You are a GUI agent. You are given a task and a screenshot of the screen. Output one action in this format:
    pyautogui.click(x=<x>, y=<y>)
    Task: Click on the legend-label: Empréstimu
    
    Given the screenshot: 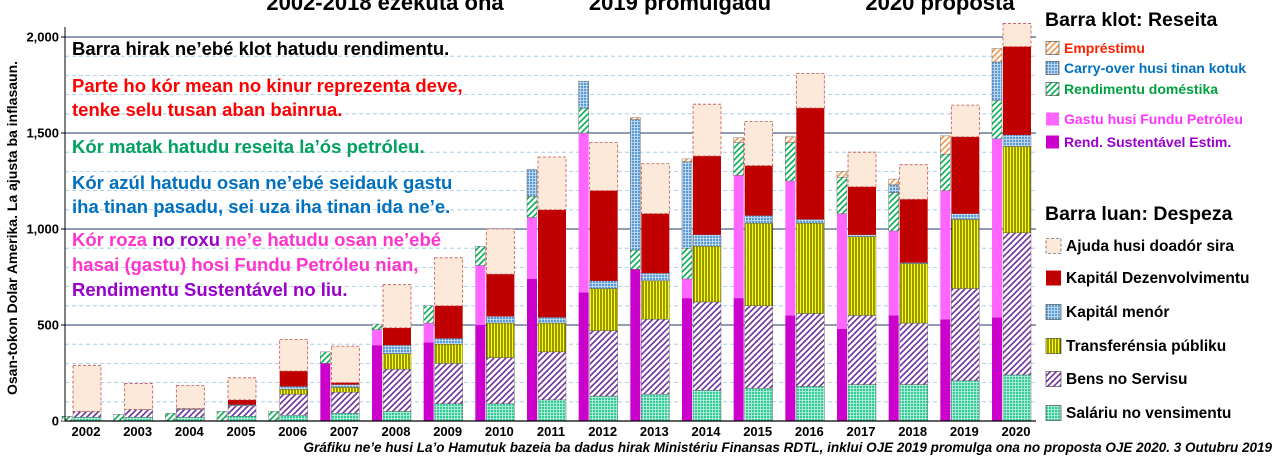 What is the action you would take?
    pyautogui.click(x=1104, y=48)
    